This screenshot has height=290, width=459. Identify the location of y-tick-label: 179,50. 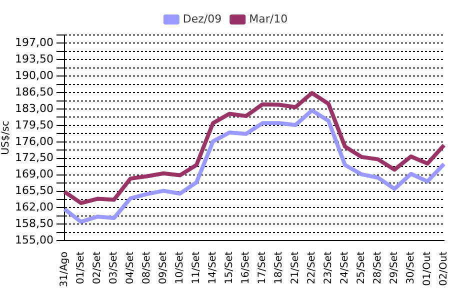
(34, 125).